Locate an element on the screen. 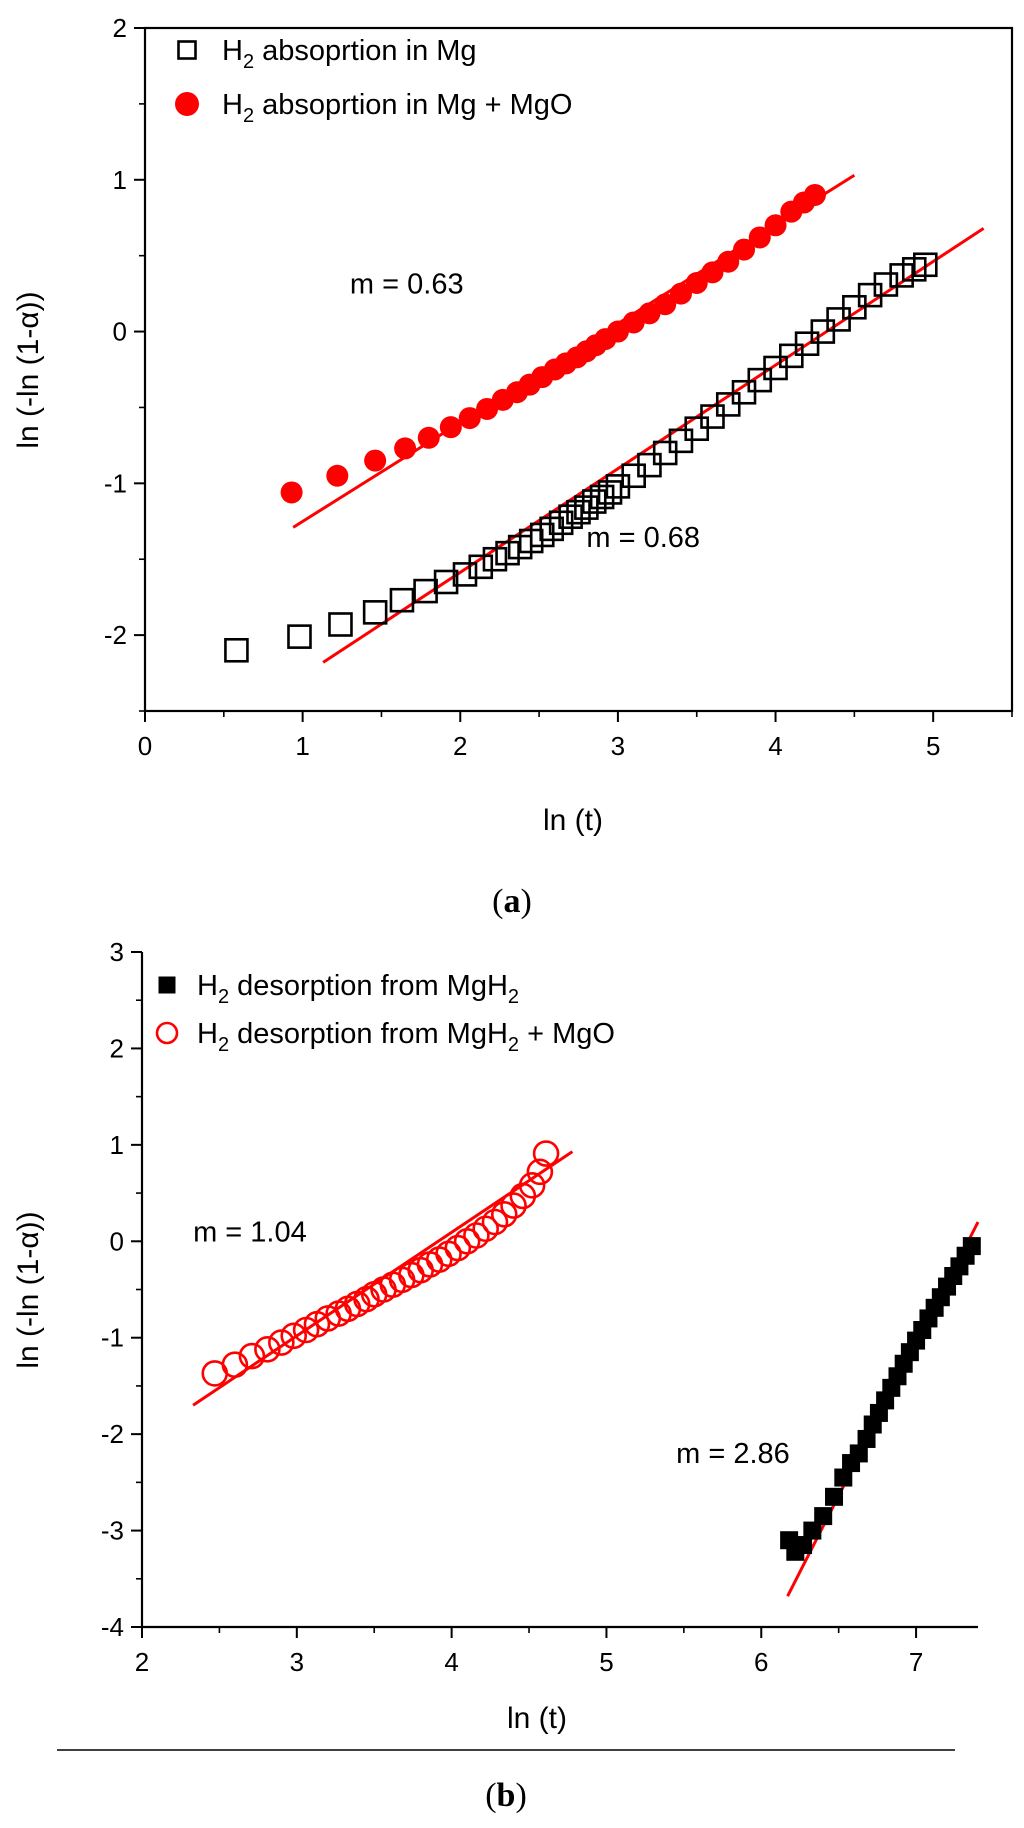  slope-annotation: m = 2.86 is located at coordinates (733, 1454).